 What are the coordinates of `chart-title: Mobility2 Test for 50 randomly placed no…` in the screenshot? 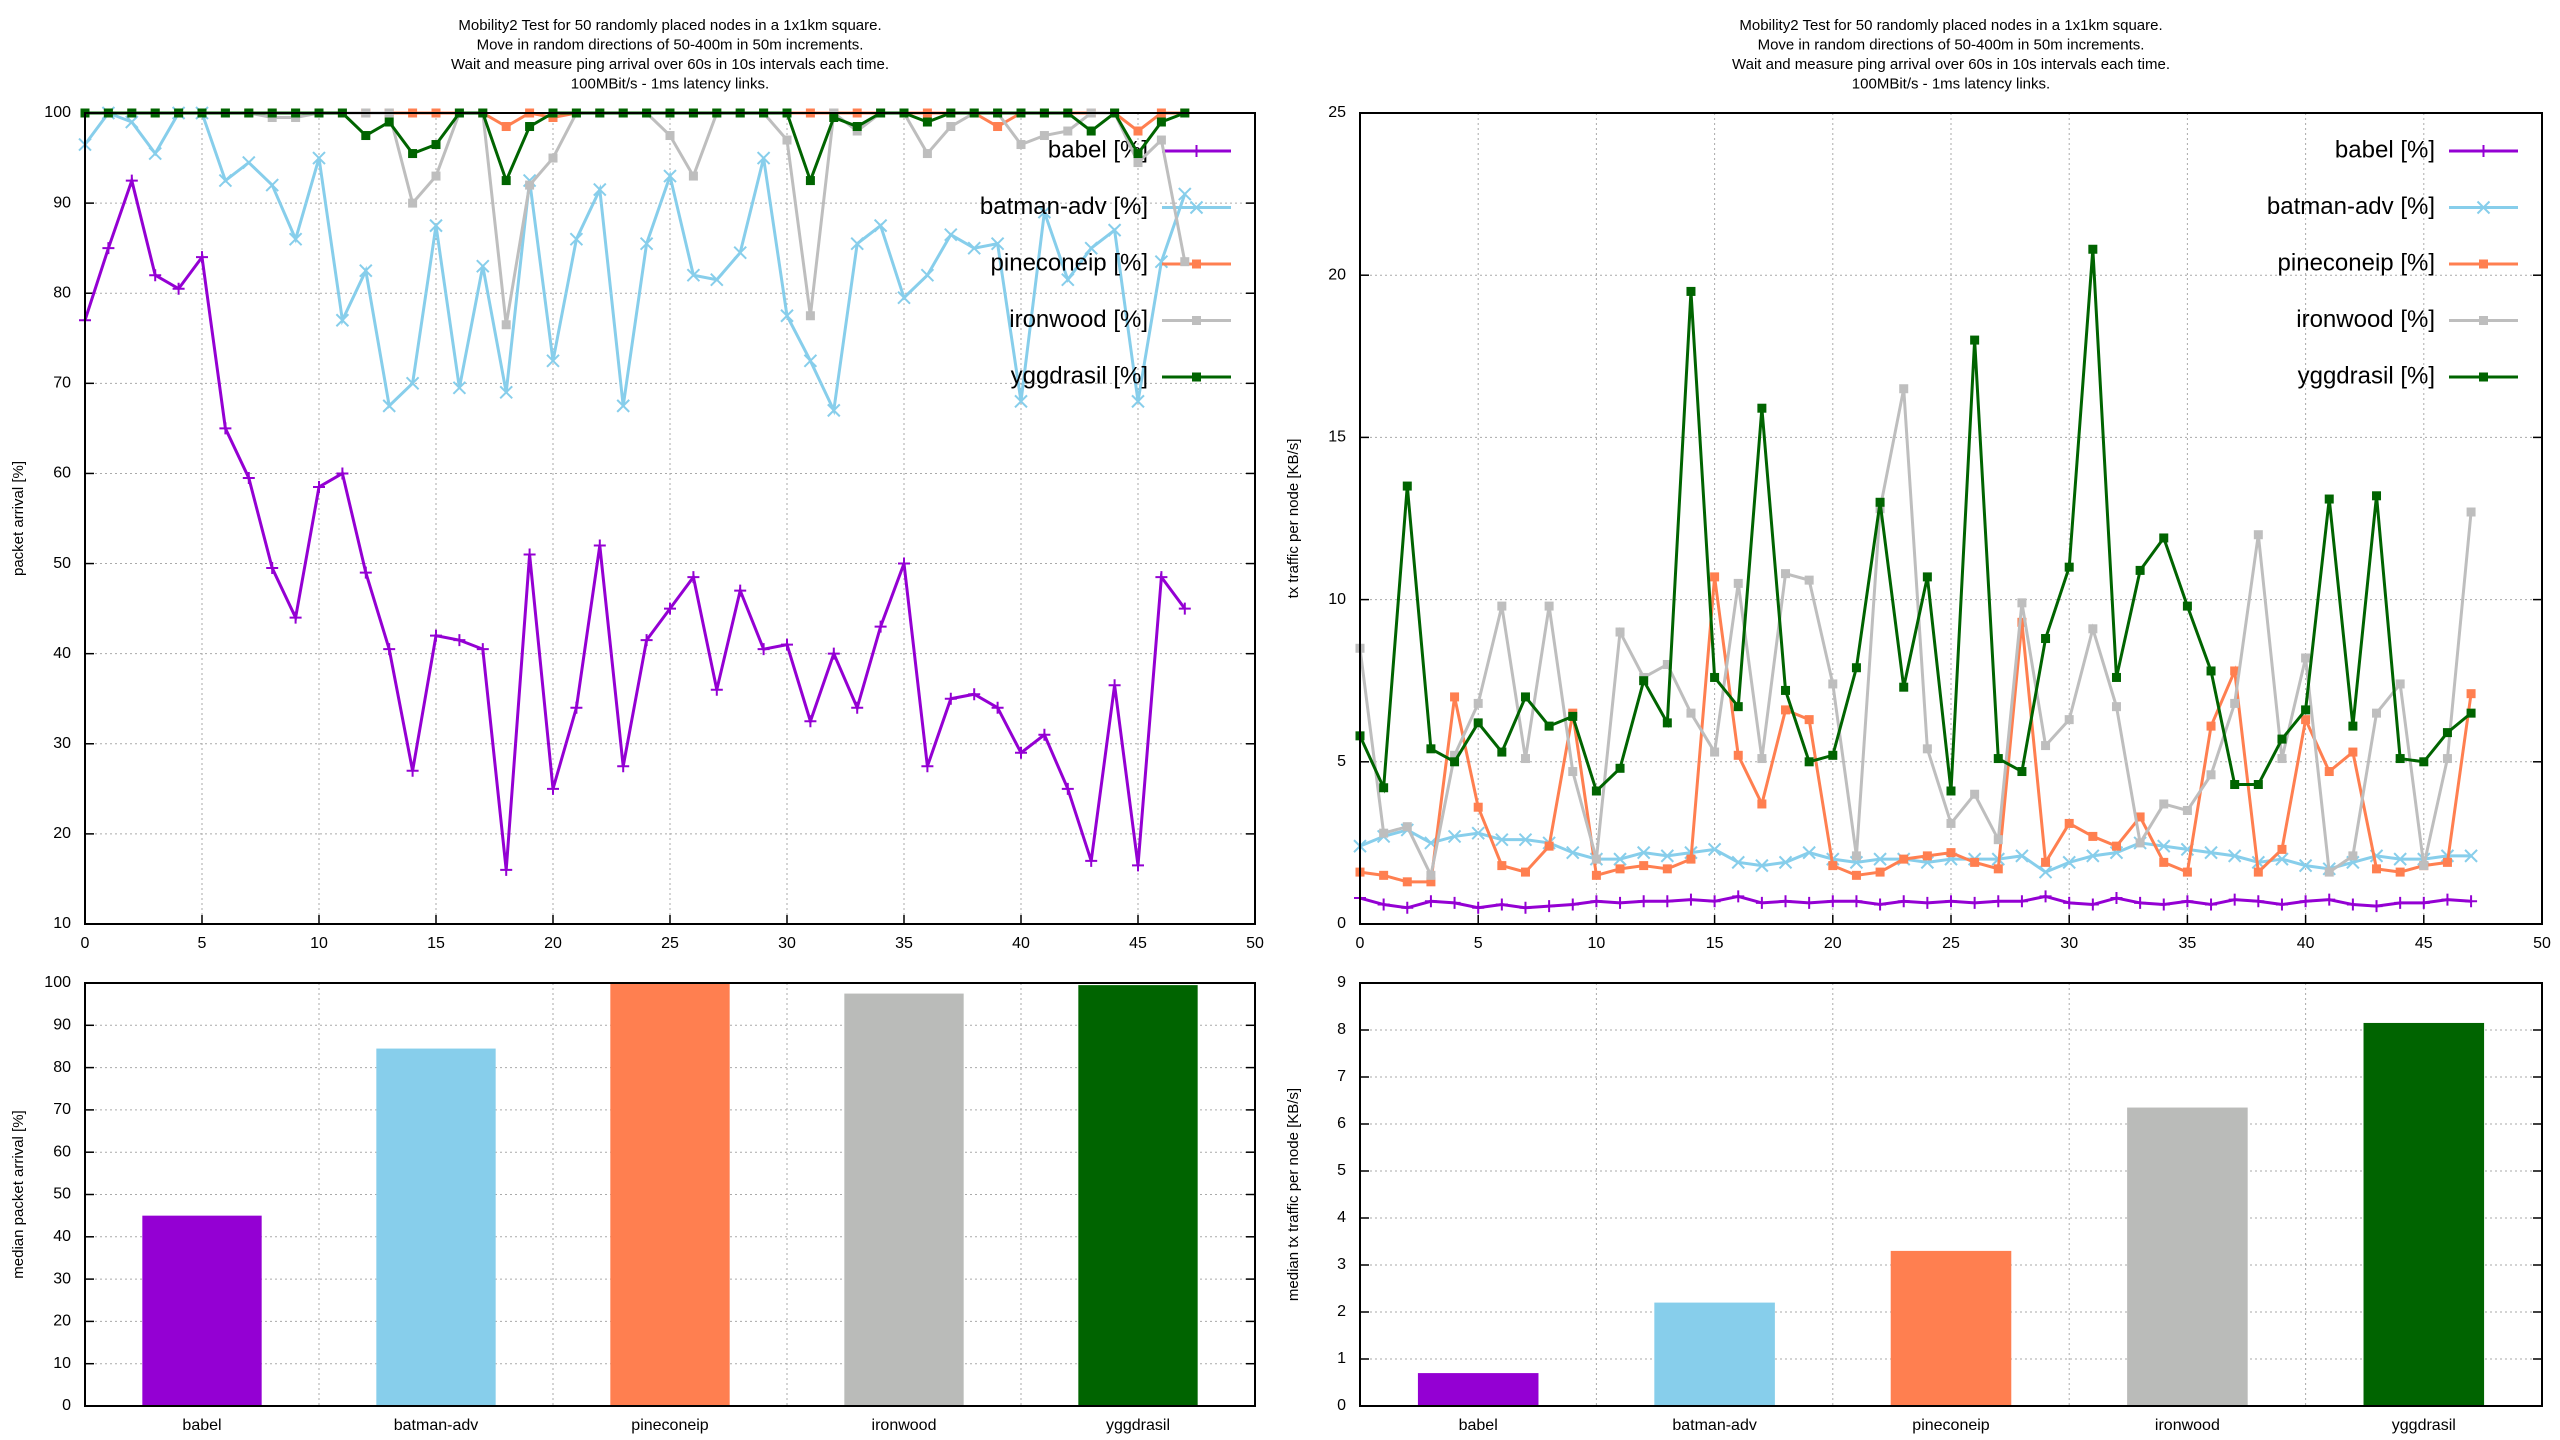 It's located at (1950, 25).